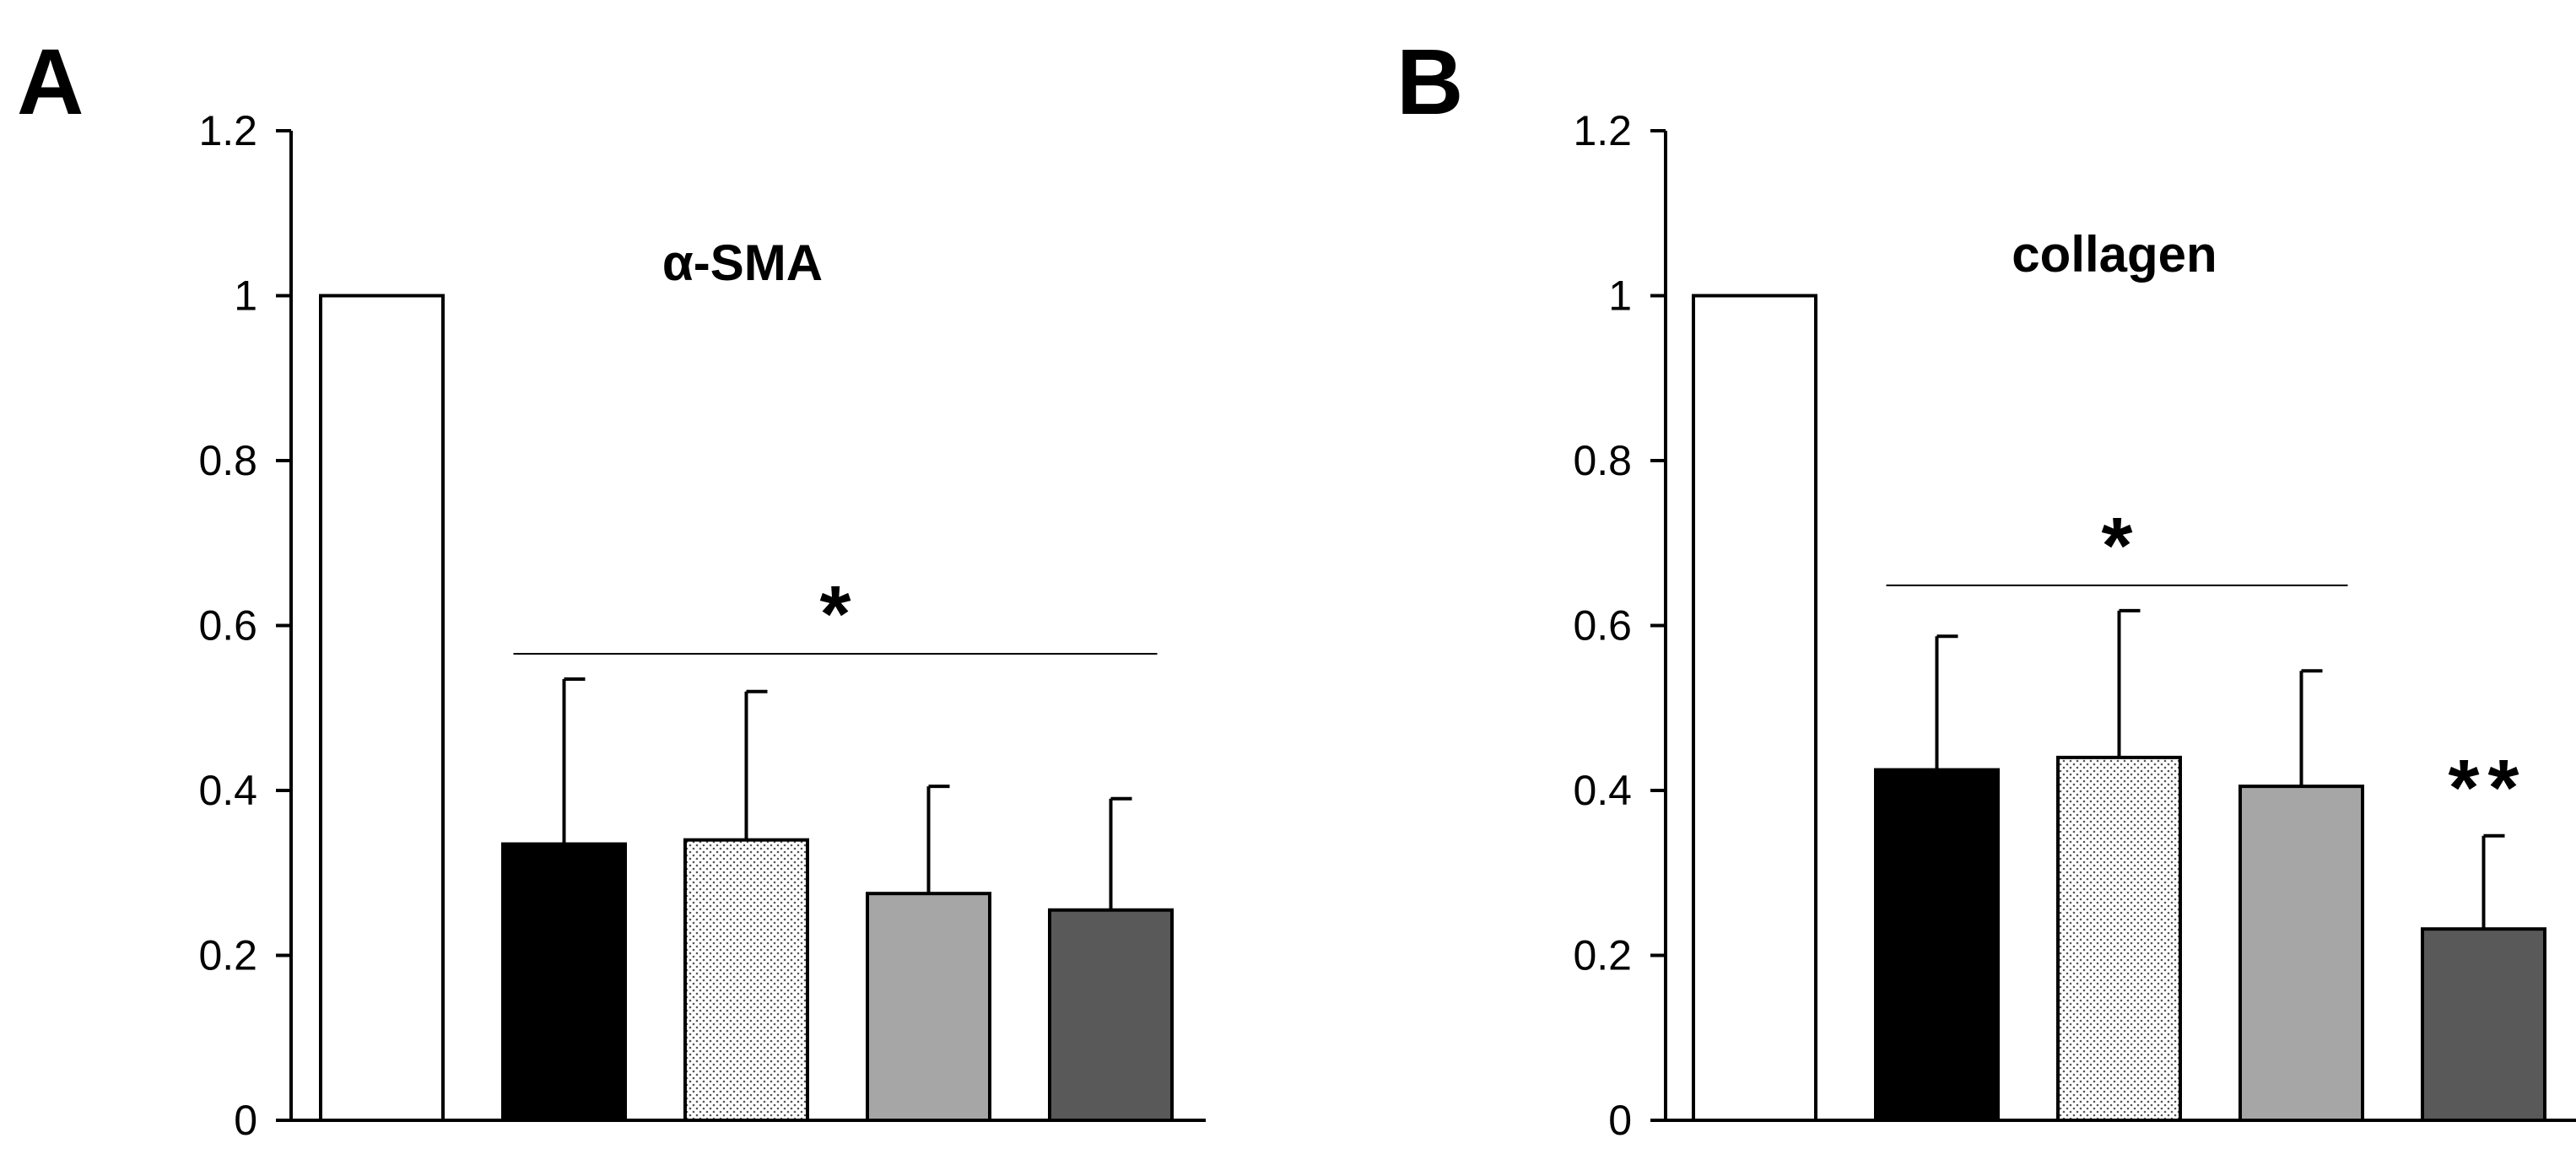 The height and width of the screenshot is (1165, 2576). I want to click on chart-title: collagen, so click(2114, 254).